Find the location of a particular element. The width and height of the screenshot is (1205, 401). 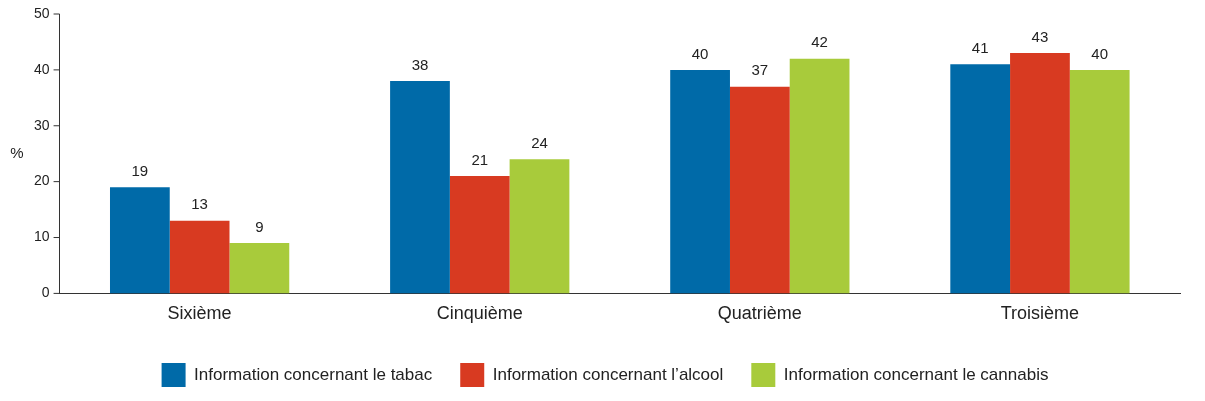

legend-label: Information concernant l’alcool is located at coordinates (608, 374).